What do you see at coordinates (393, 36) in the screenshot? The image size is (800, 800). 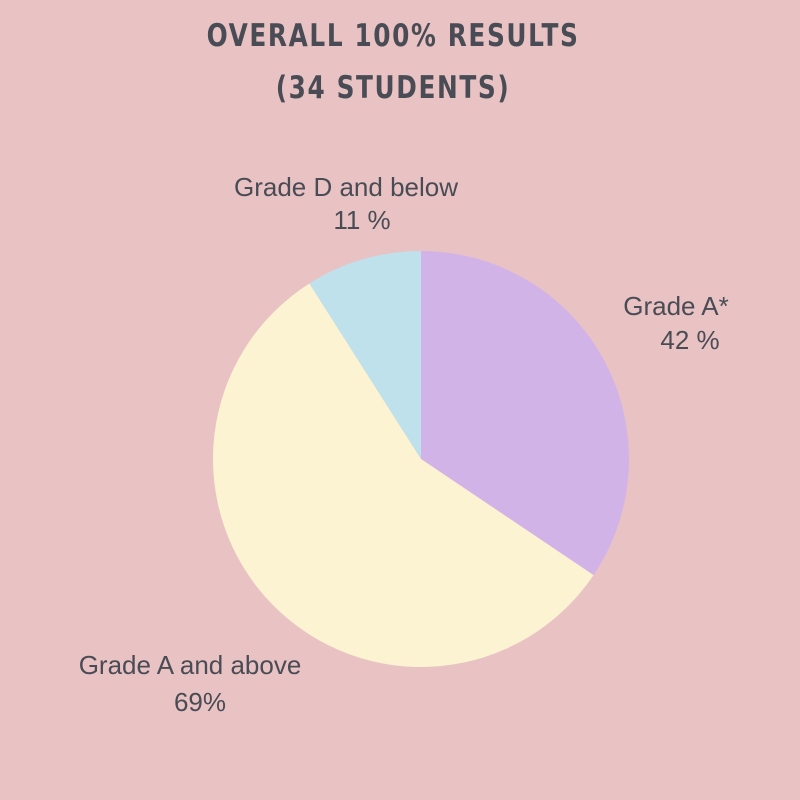 I see `chart-title-line-1: OVERALL 100% RESULTS` at bounding box center [393, 36].